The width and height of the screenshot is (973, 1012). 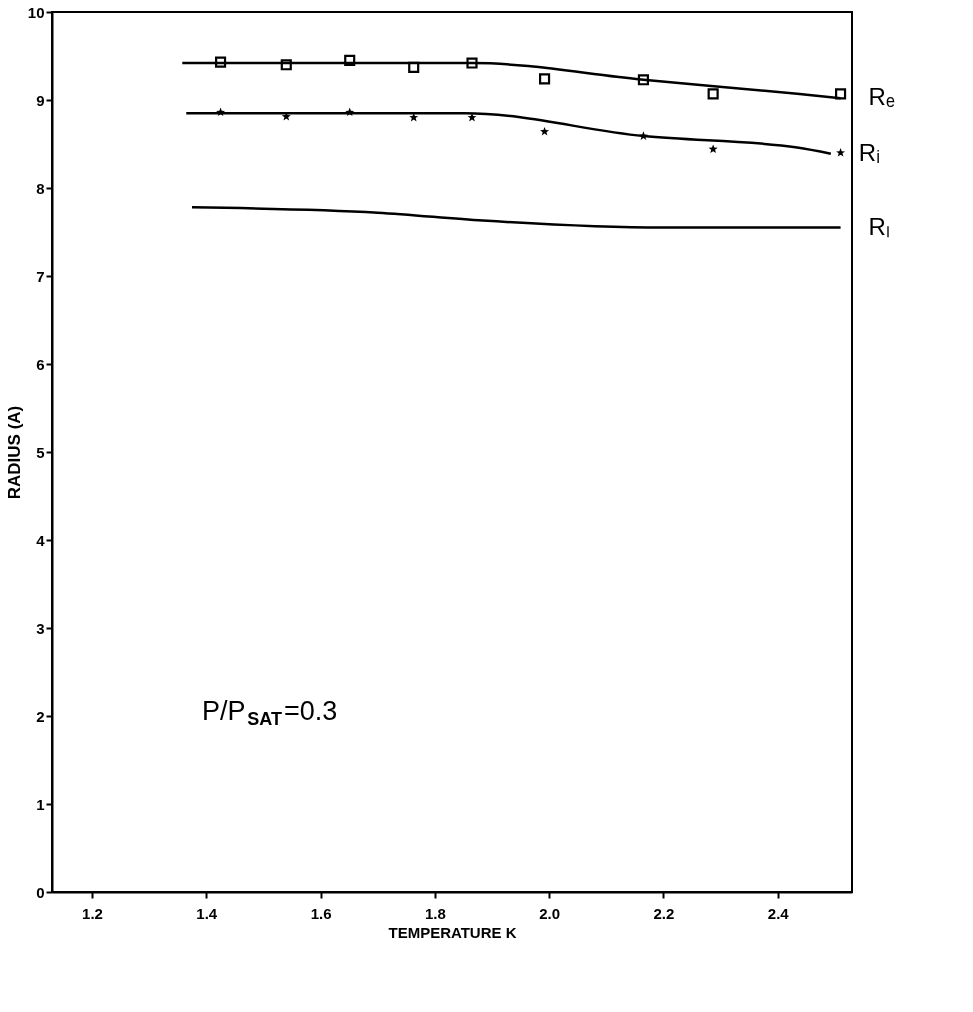 I want to click on y-tick-label: 0, so click(x=40, y=892).